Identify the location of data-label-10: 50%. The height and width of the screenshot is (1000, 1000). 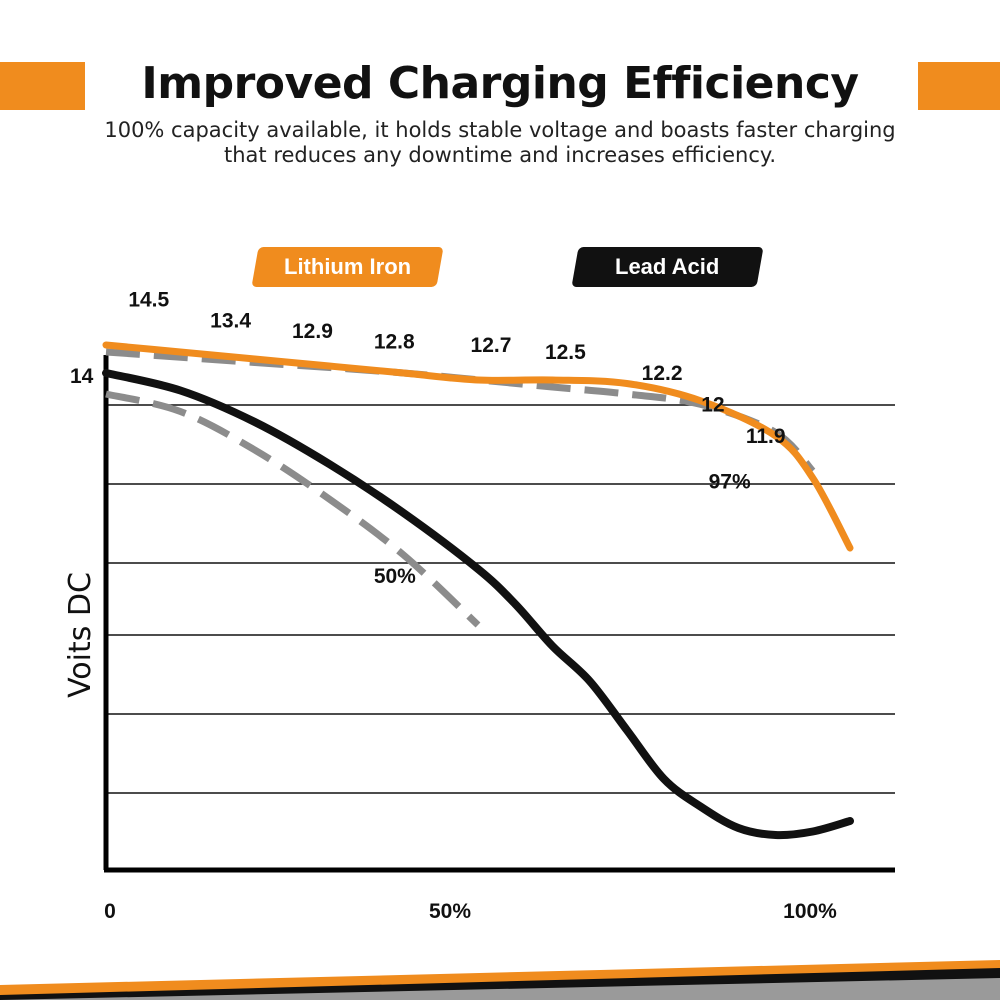
(395, 576).